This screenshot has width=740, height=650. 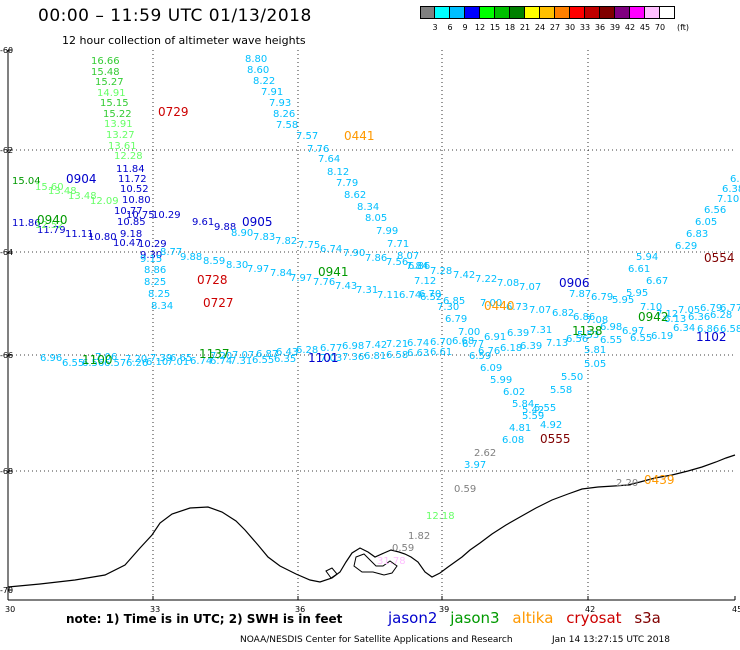 I want to click on wave-height-value: 7.58, so click(x=287, y=125).